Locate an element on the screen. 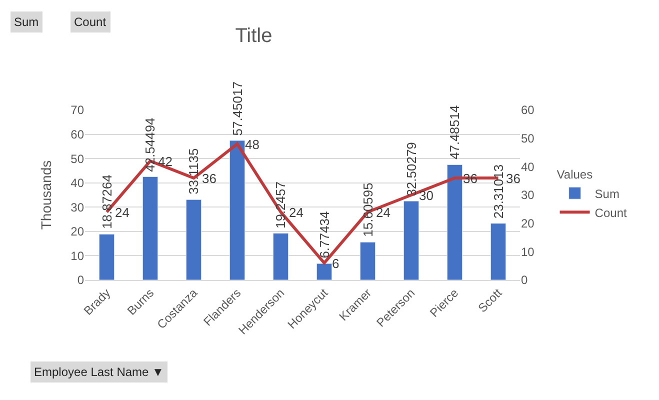 This screenshot has height=400, width=659. data-label: 33.1135 is located at coordinates (194, 171).